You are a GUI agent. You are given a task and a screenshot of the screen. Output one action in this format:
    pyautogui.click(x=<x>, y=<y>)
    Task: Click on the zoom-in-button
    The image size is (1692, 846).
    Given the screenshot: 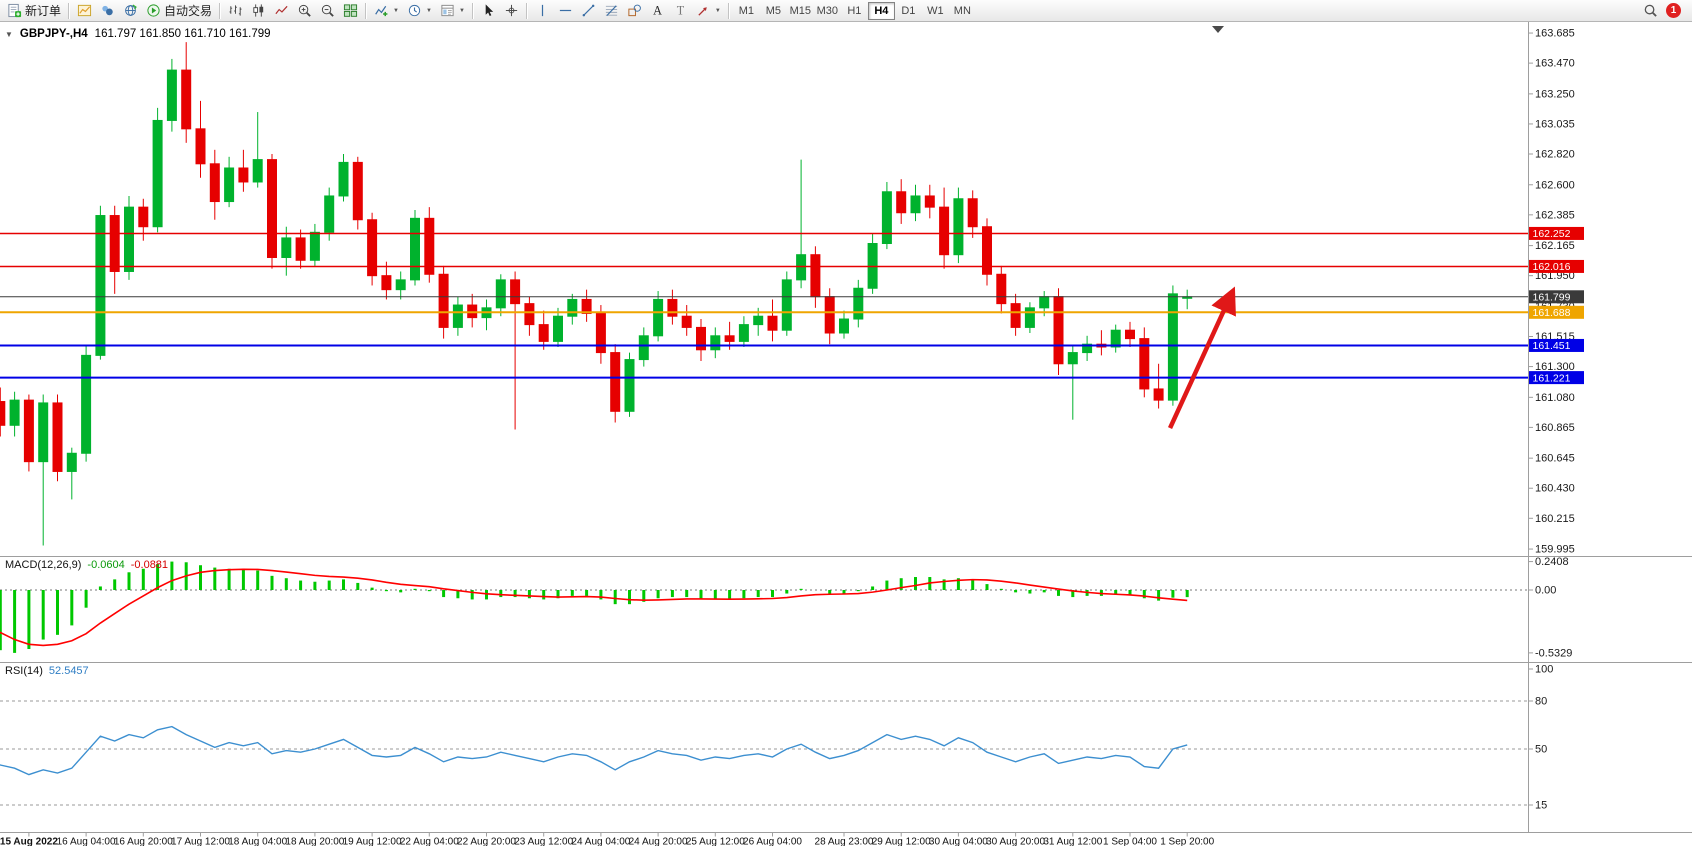 What is the action you would take?
    pyautogui.click(x=304, y=11)
    